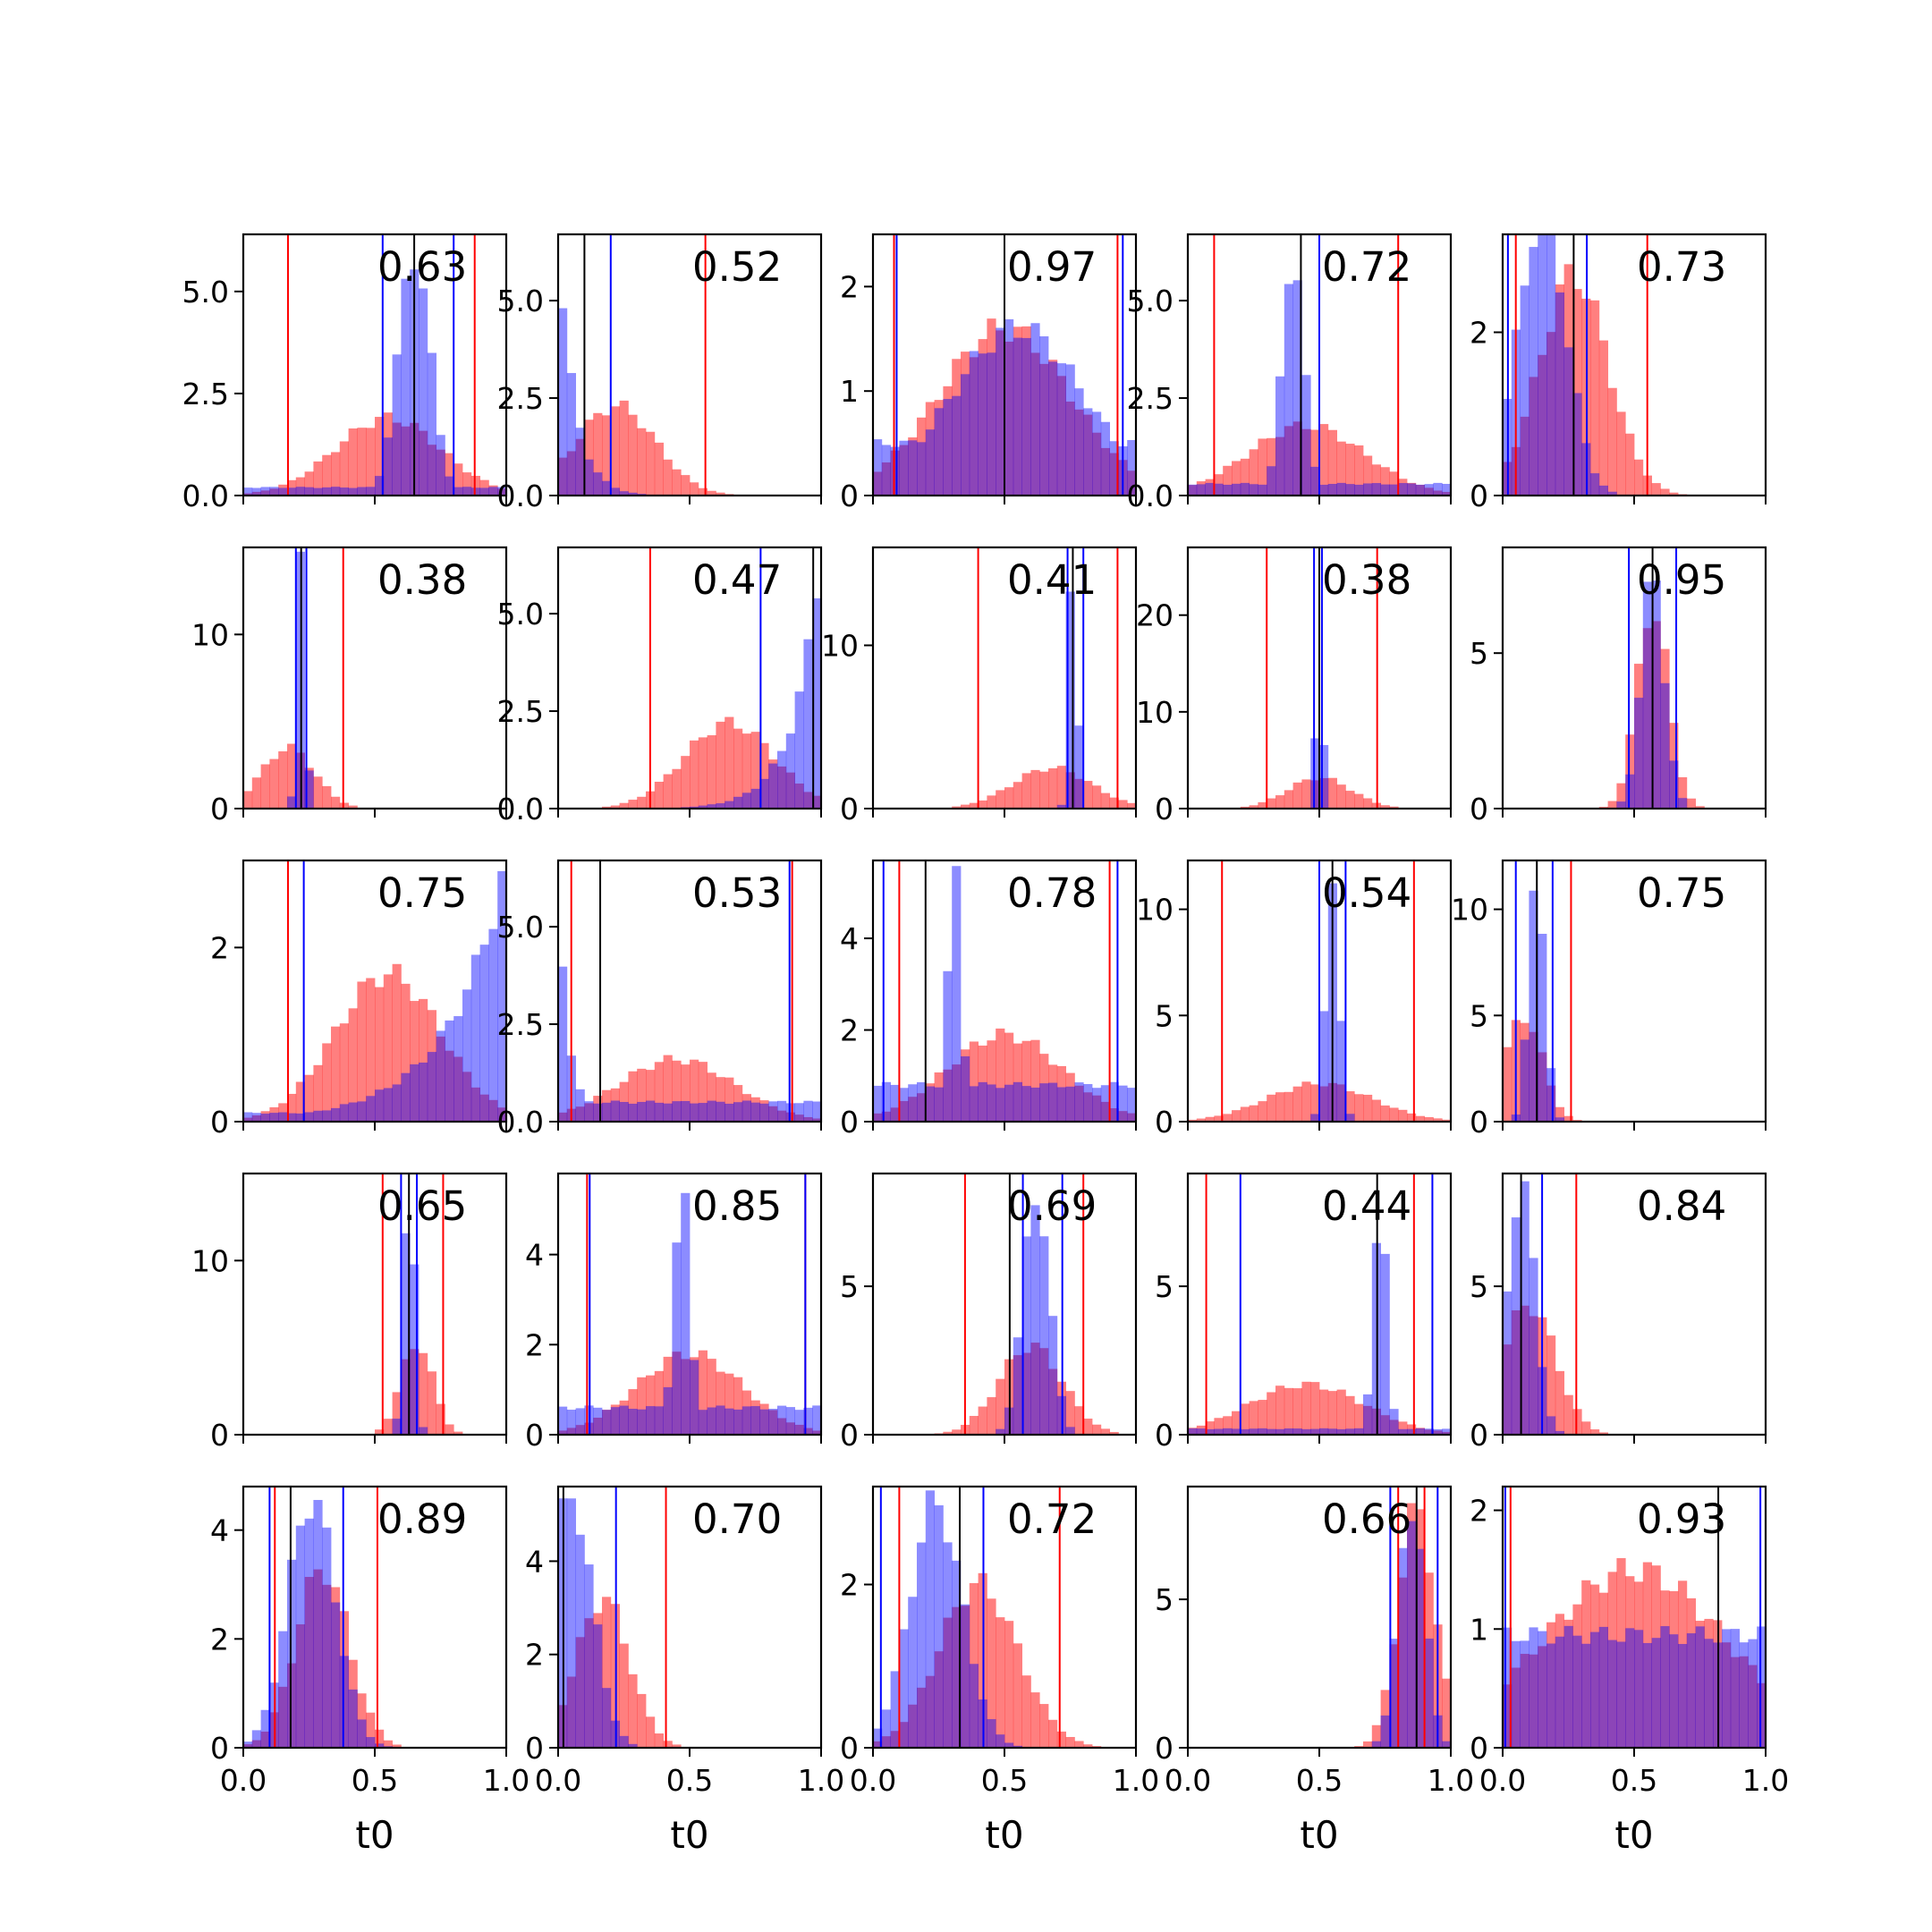 This screenshot has height=1932, width=1932. I want to click on panel-score: 0.47, so click(737, 580).